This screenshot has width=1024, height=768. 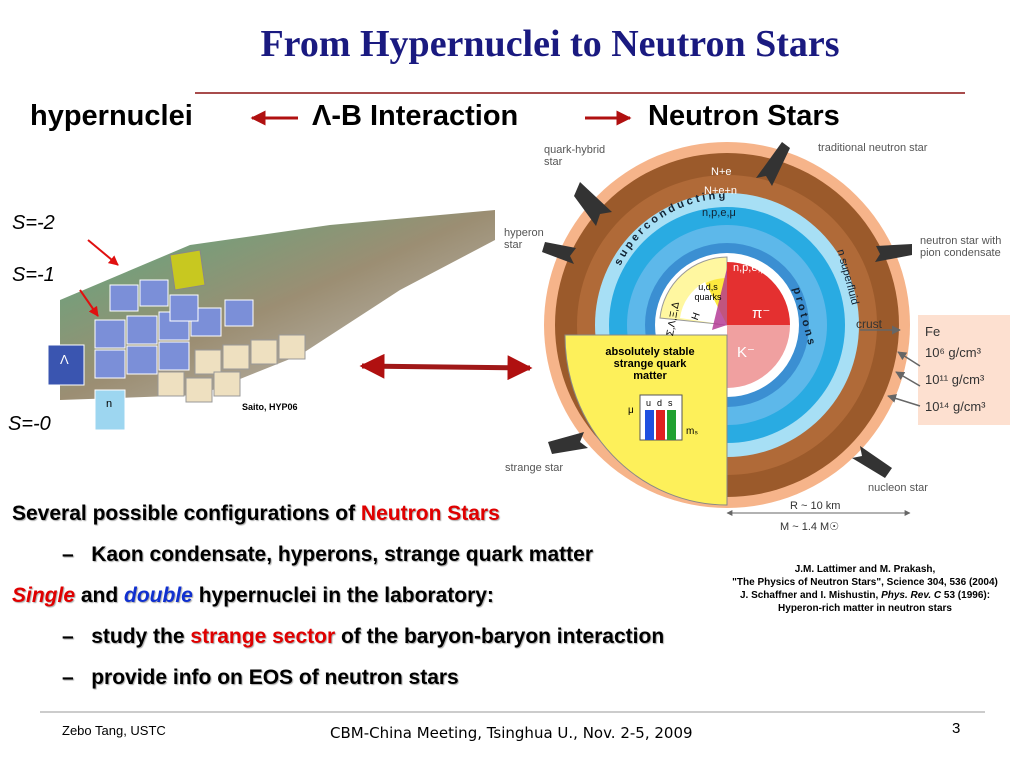 I want to click on reference: Hyperon-rich matter in neutron stars, so click(x=862, y=608).